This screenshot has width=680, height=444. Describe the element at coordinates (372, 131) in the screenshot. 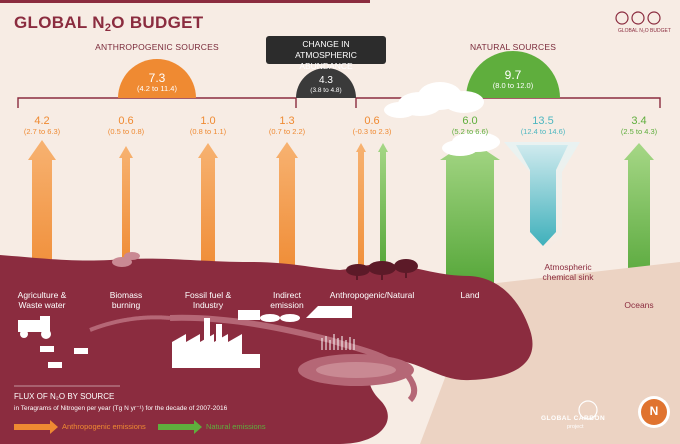

I see `flux-range: (-0.3 to 2.3)` at that location.